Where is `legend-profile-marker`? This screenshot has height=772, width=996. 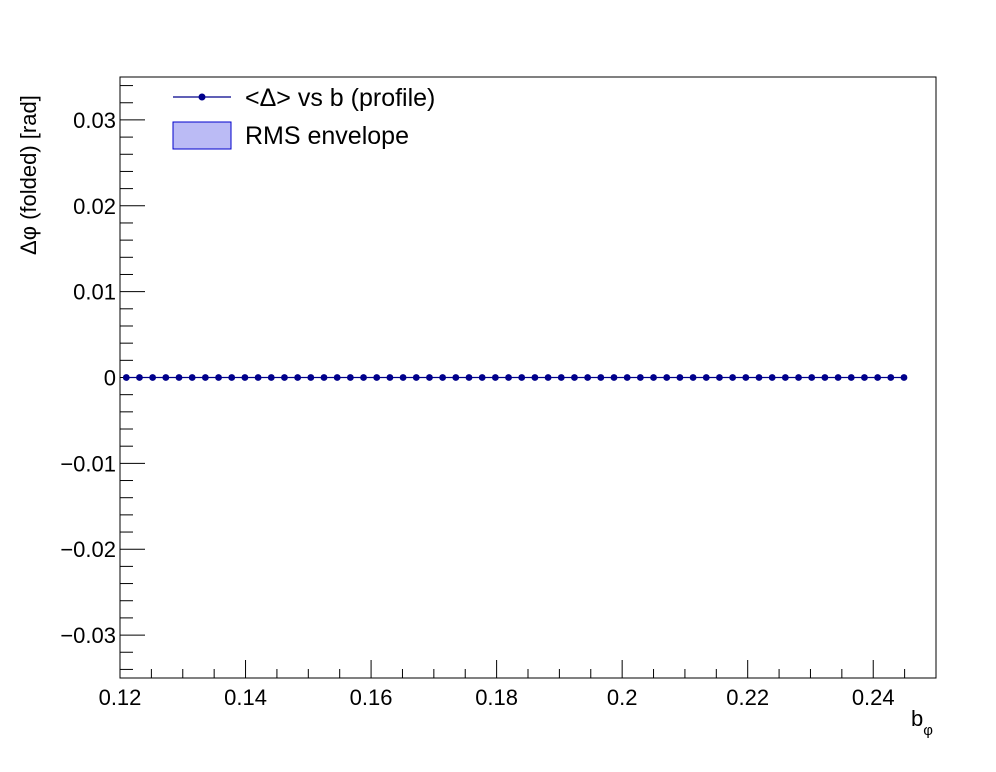
legend-profile-marker is located at coordinates (202, 97).